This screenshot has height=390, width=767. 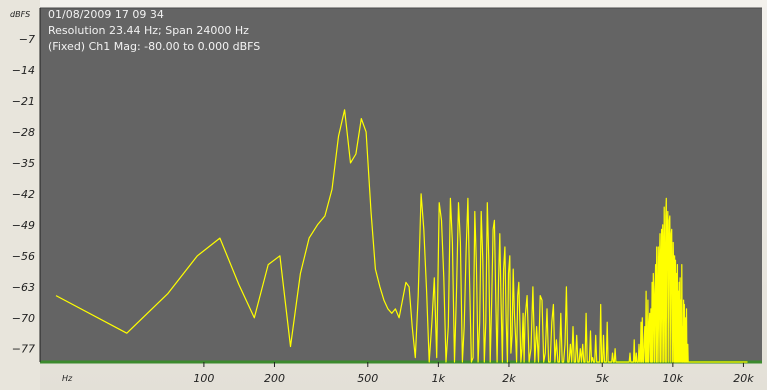 What do you see at coordinates (23, 163) in the screenshot?
I see `y-tick-label: −35` at bounding box center [23, 163].